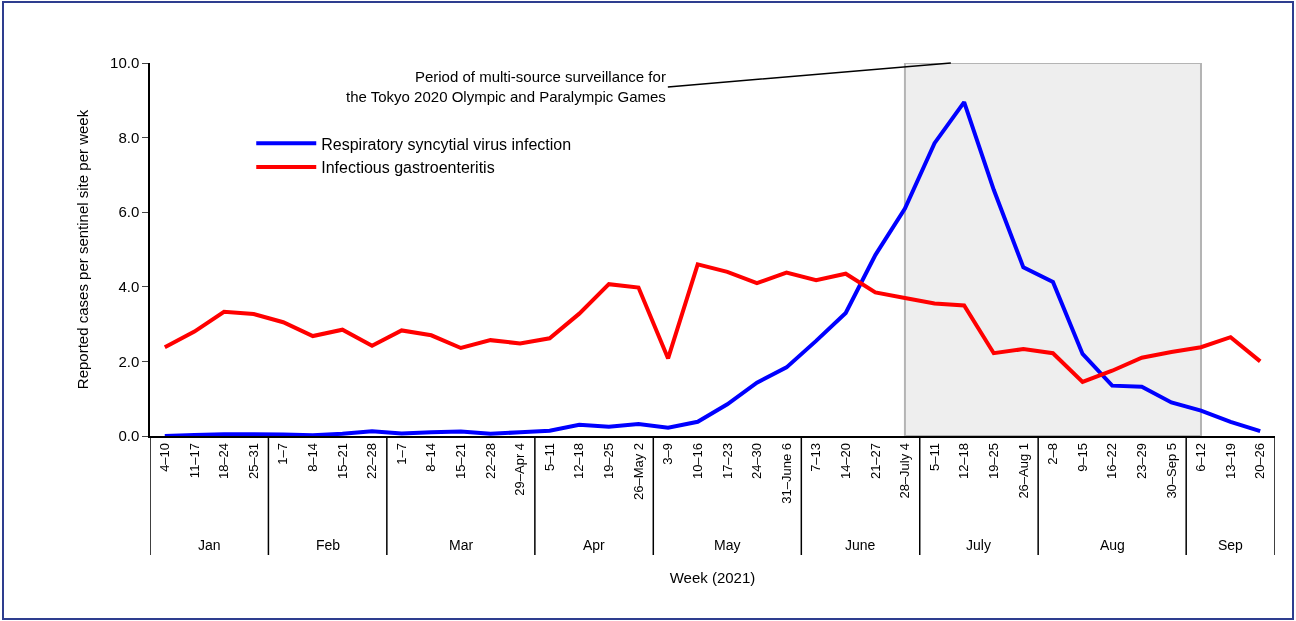 The height and width of the screenshot is (621, 1296). I want to click on x-tick-label: 23–29, so click(1142, 461).